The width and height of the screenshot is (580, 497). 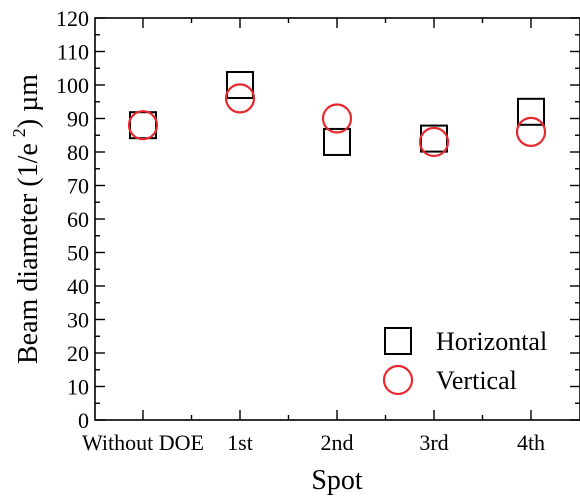 What do you see at coordinates (73, 52) in the screenshot?
I see `y-tick-label: 110` at bounding box center [73, 52].